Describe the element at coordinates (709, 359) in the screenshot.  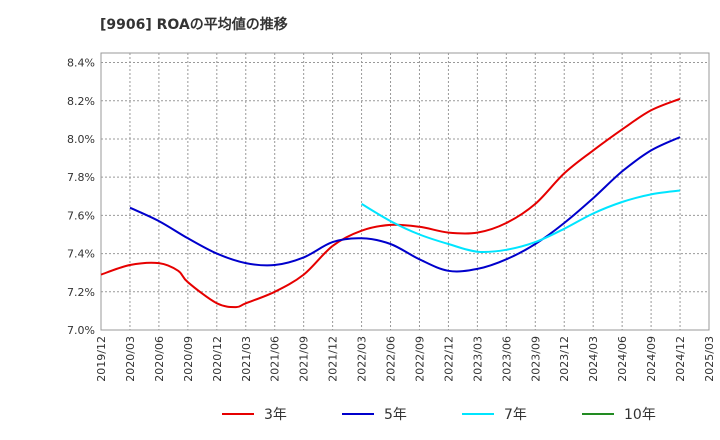
I see `x-tick-label: 2025/03` at that location.